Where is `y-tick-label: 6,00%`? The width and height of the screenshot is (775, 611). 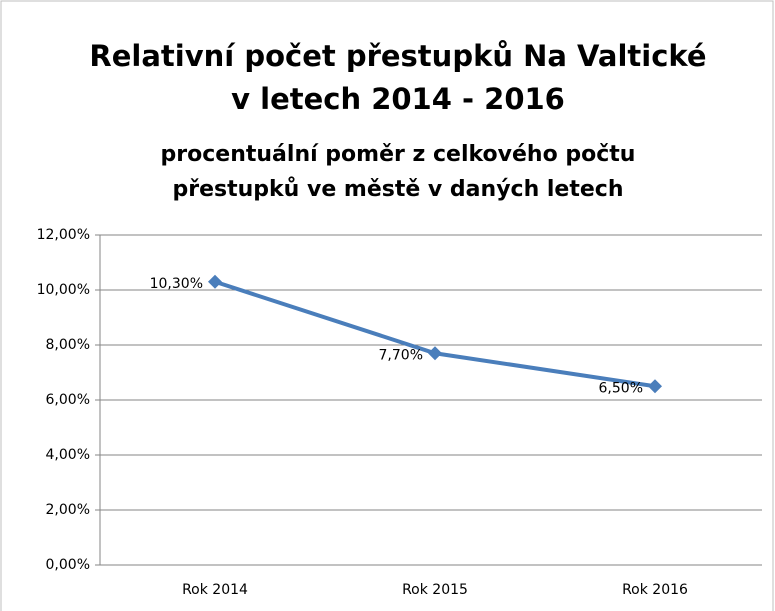
y-tick-label: 6,00% is located at coordinates (68, 400).